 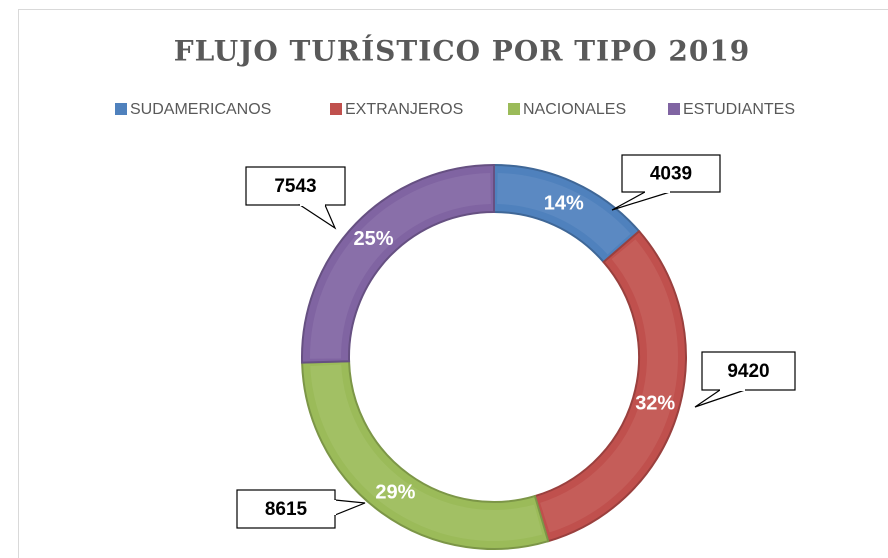 What do you see at coordinates (404, 109) in the screenshot?
I see `legend-label: EXTRANJEROS` at bounding box center [404, 109].